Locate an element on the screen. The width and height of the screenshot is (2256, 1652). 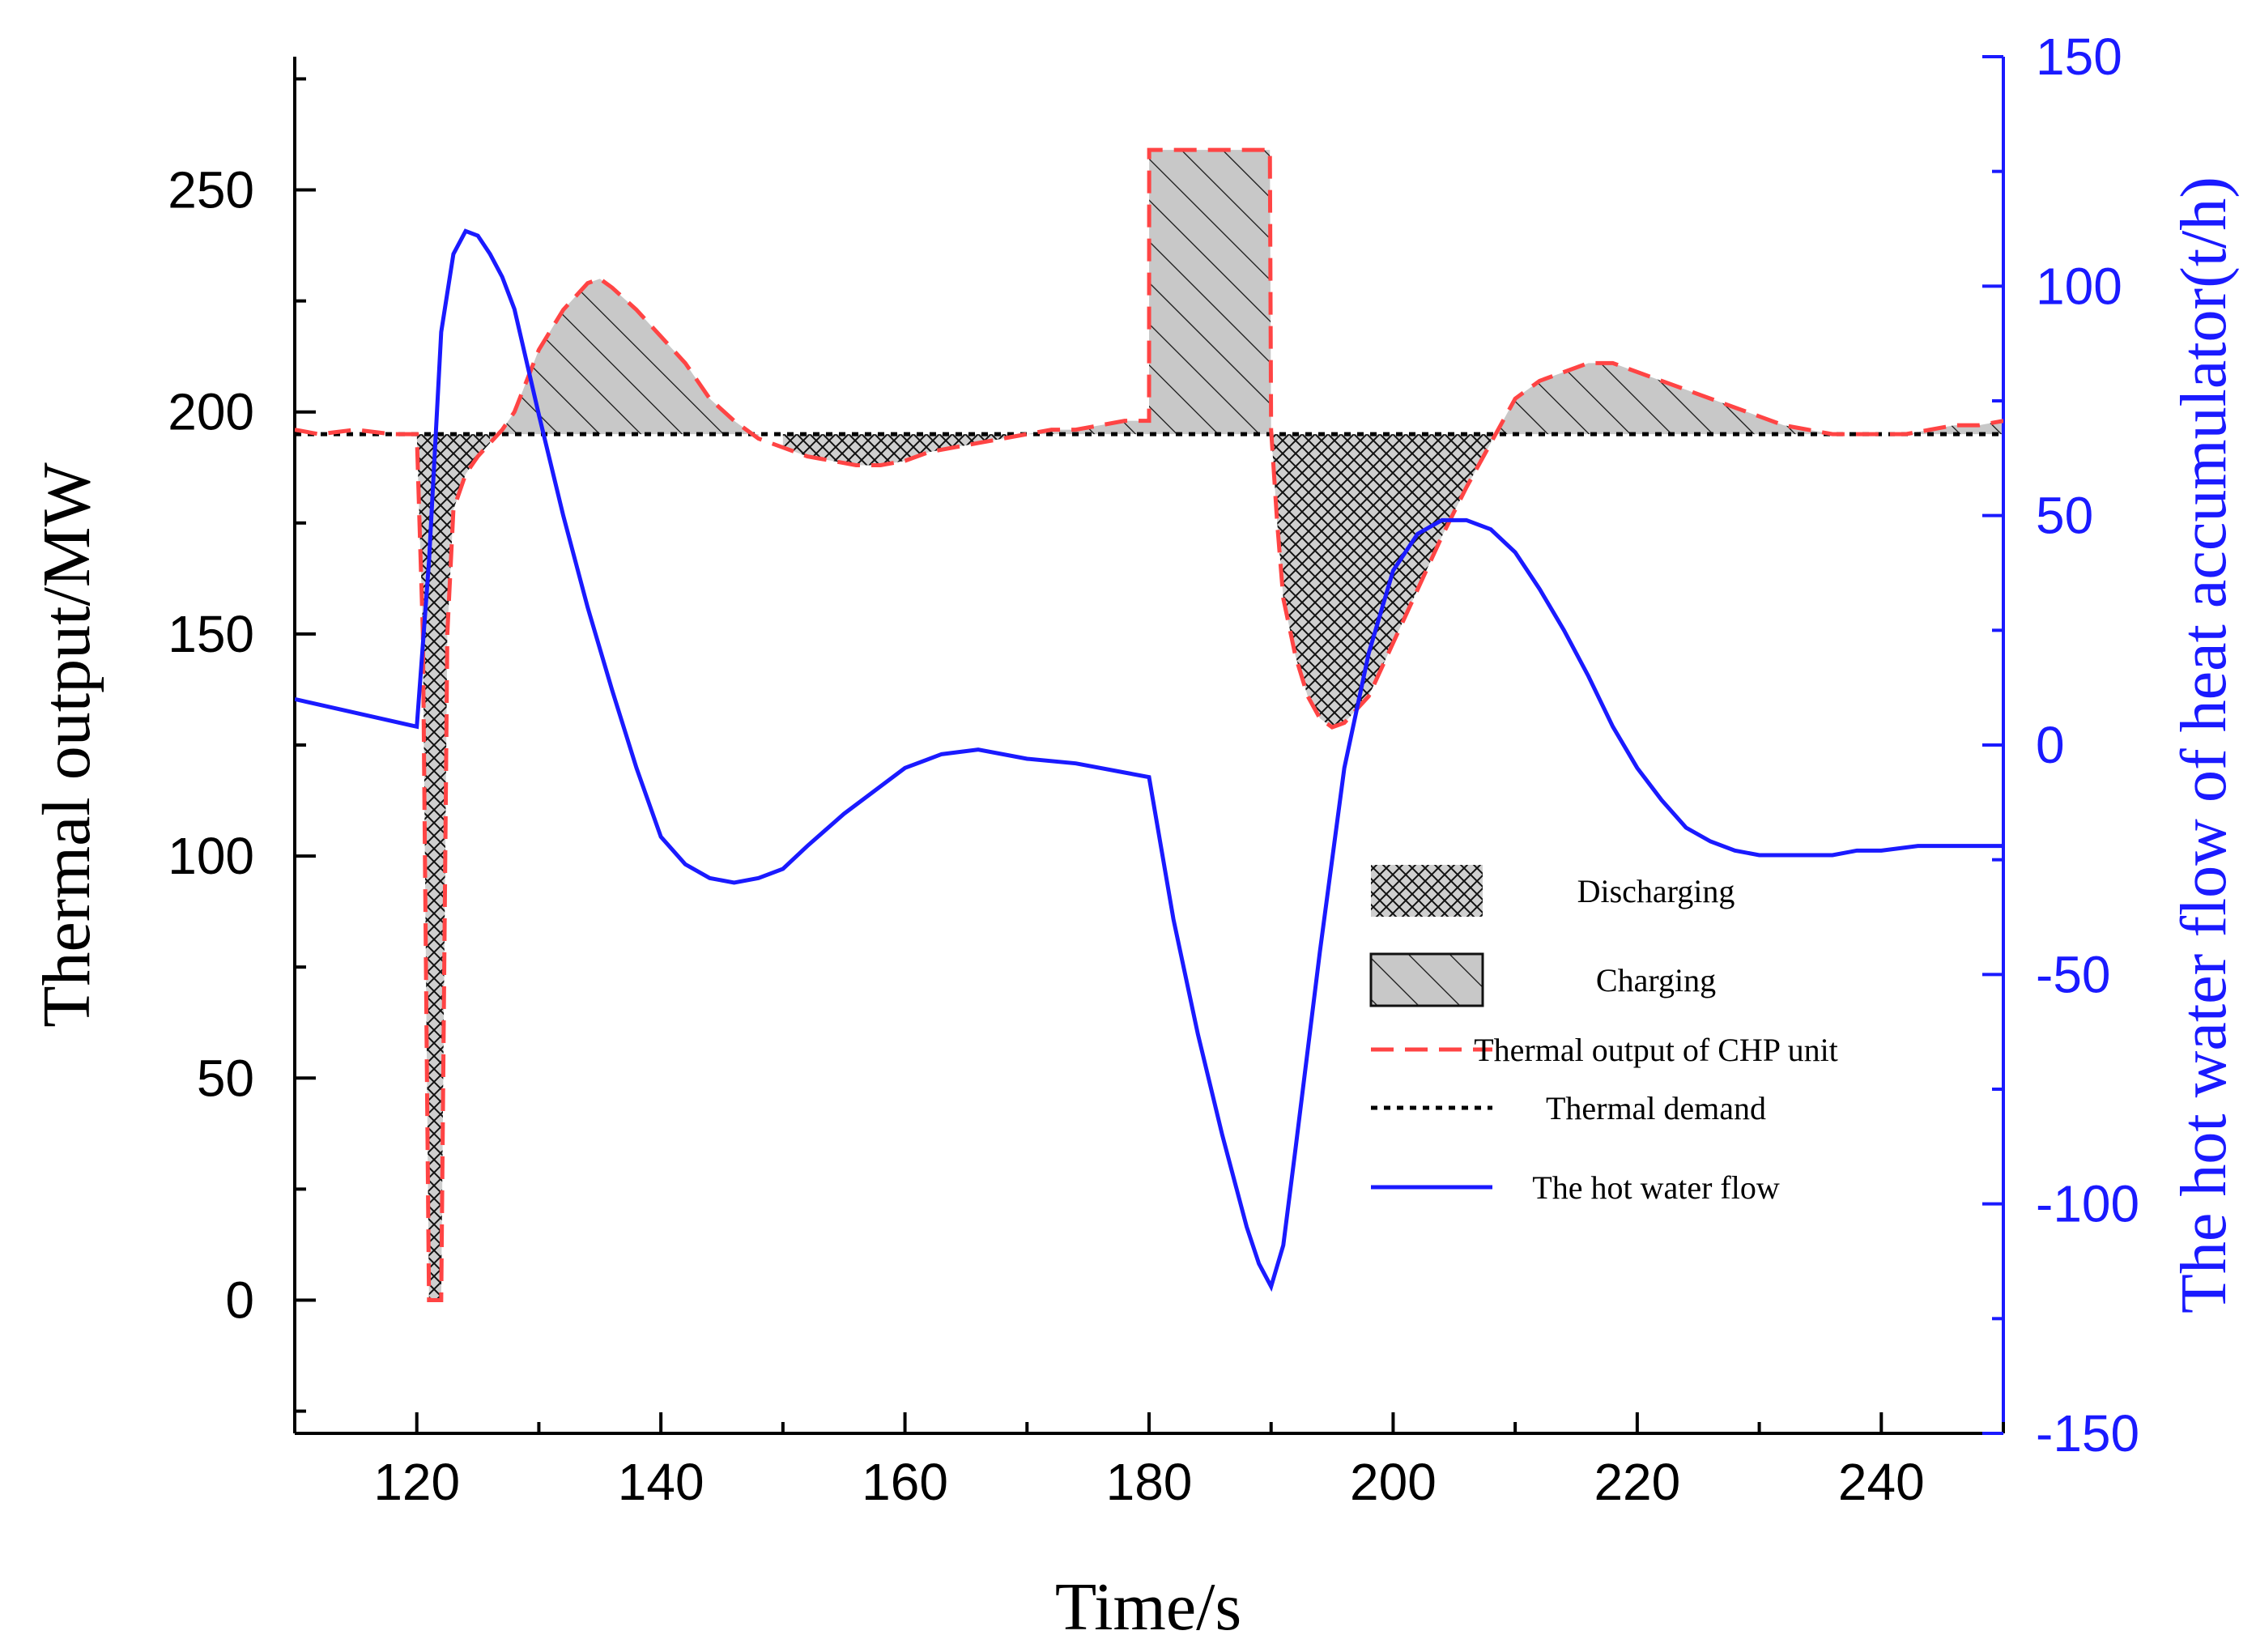
legend-label: Charging is located at coordinates (1656, 980).